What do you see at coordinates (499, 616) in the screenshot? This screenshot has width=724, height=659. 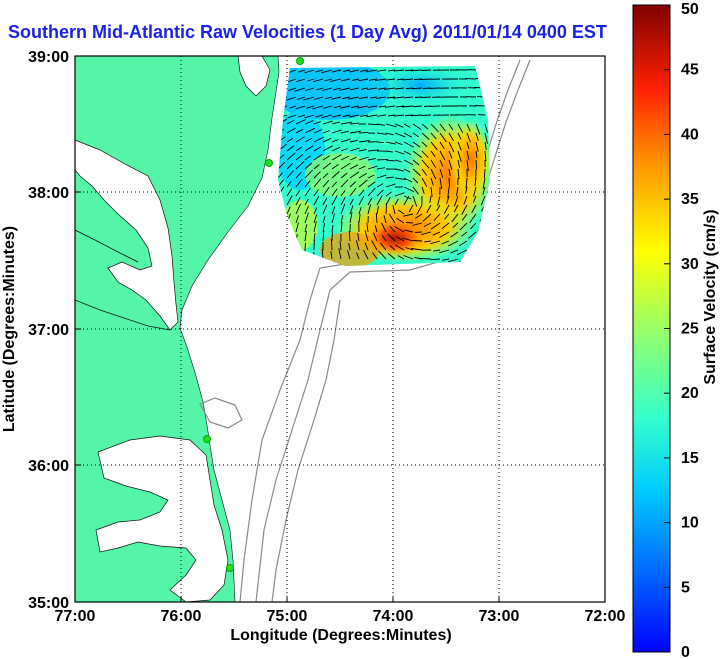 I see `x-tick-label: 73:00` at bounding box center [499, 616].